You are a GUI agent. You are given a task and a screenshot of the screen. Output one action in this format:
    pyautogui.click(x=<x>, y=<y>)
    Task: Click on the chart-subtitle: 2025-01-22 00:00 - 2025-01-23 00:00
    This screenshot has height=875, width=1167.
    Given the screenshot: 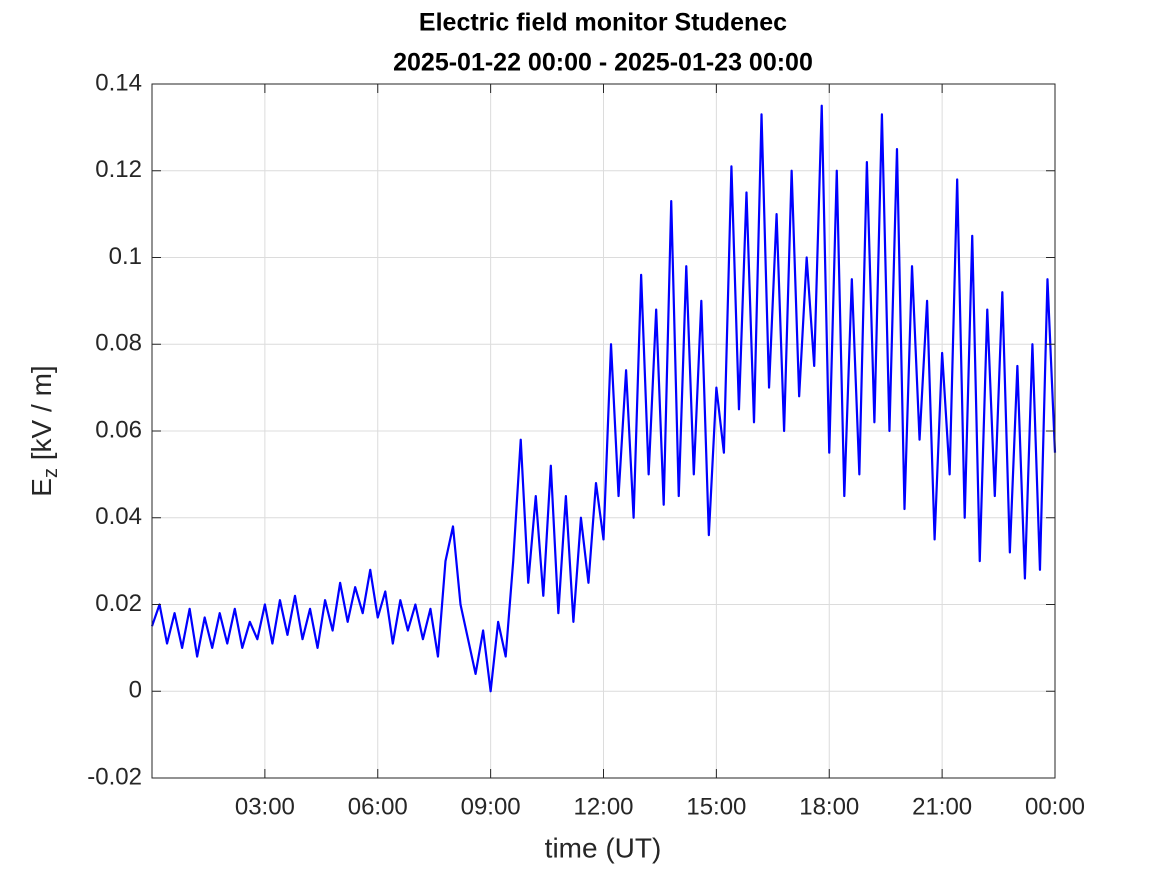 What is the action you would take?
    pyautogui.click(x=603, y=63)
    